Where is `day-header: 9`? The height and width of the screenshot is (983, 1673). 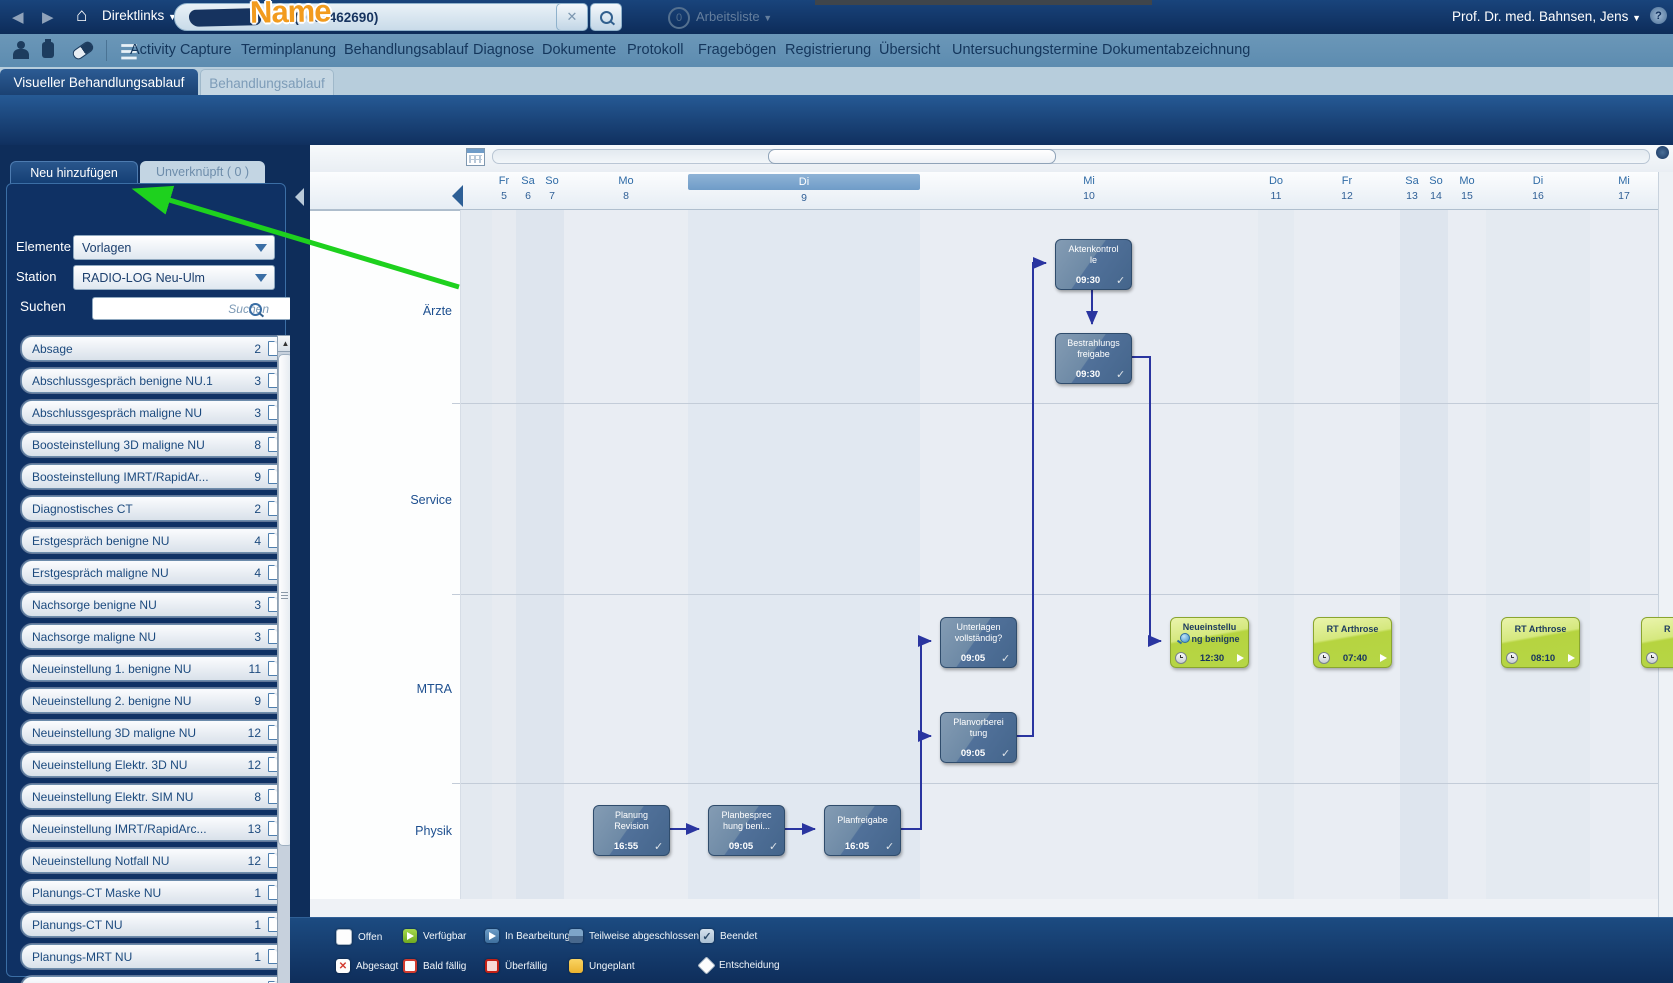
day-header: 9 is located at coordinates (804, 198).